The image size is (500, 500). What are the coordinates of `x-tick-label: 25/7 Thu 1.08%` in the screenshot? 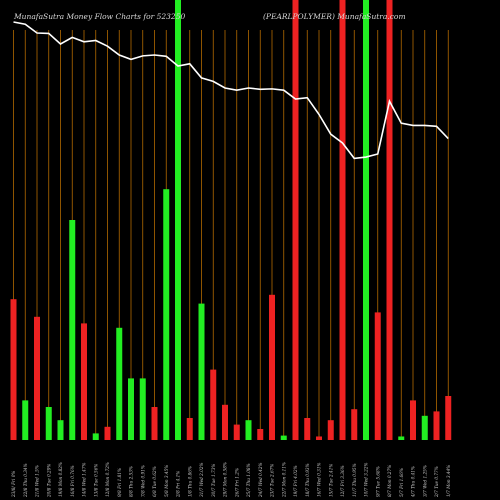 It's located at (248, 480).